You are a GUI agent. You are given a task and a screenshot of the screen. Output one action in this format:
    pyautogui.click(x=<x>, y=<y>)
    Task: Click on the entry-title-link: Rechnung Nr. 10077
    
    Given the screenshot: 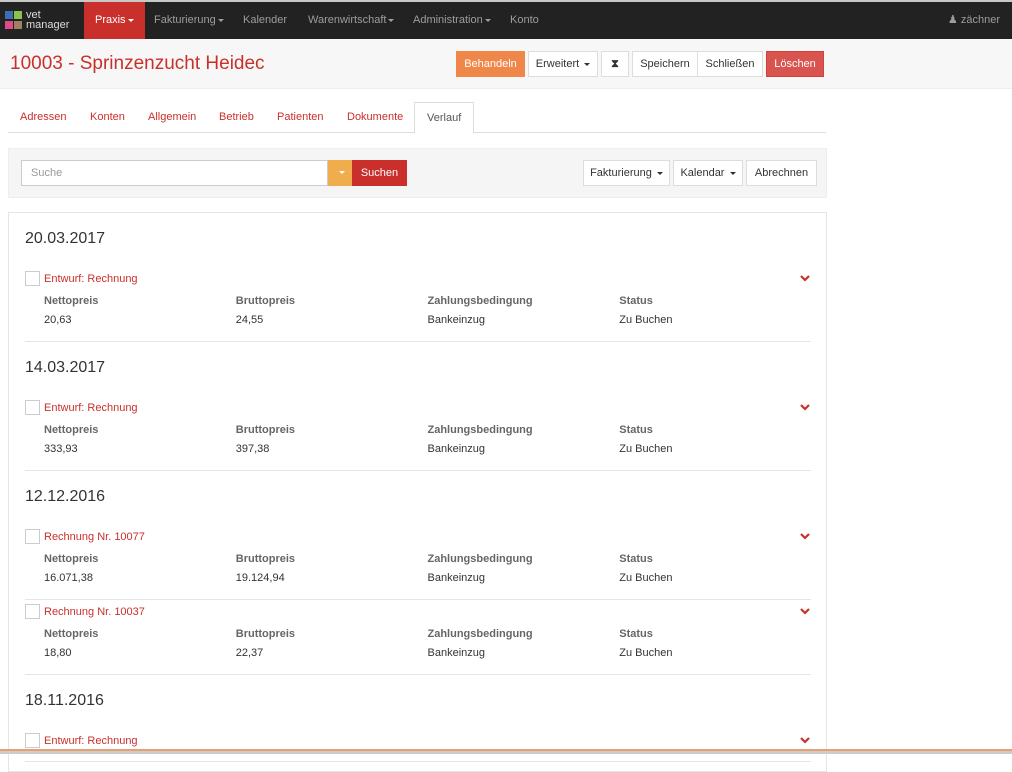 What is the action you would take?
    pyautogui.click(x=94, y=537)
    